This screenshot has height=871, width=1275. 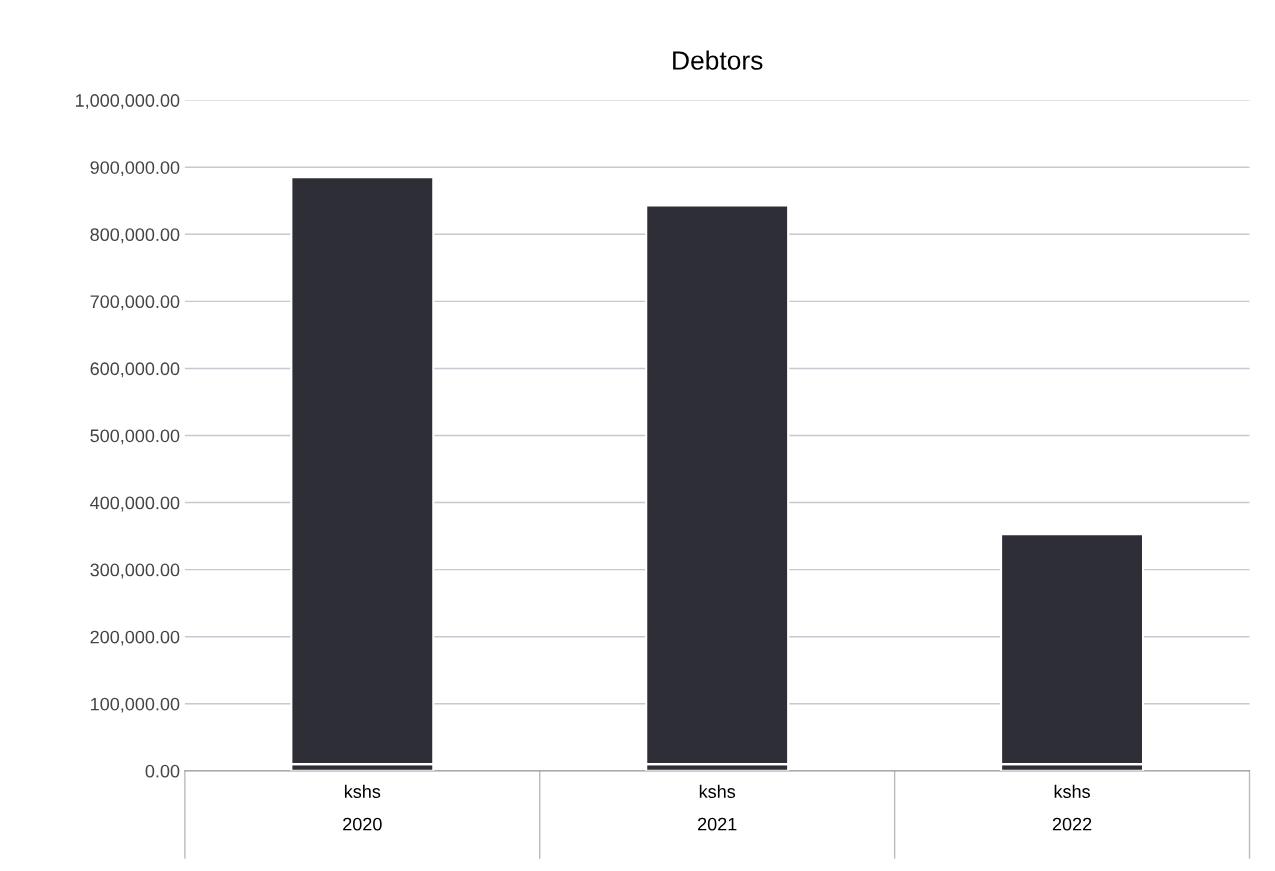 I want to click on y-tick-label: 200,000.00, so click(x=135, y=638).